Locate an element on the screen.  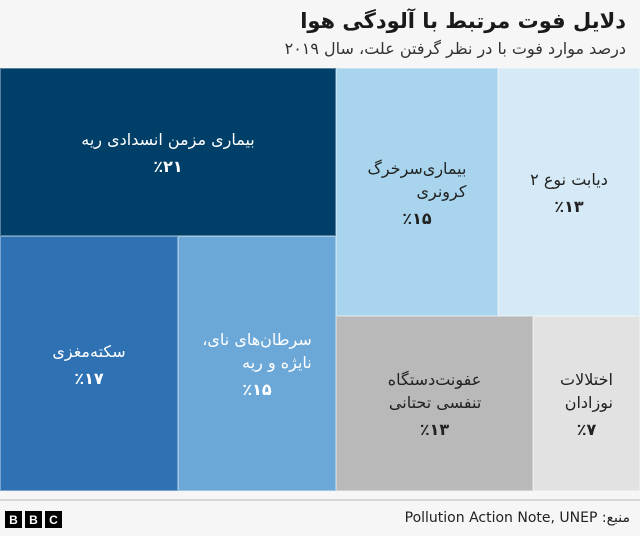
tile-label: سکته‌مغزی is located at coordinates (89, 351).